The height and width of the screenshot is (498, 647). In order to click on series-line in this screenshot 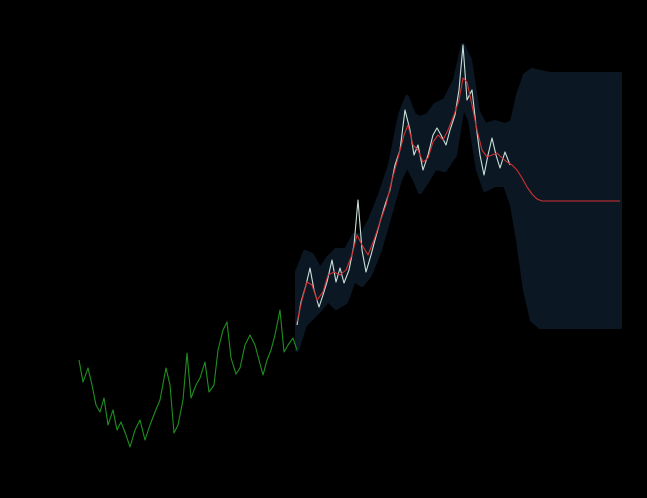, I will do `click(188, 378)`.